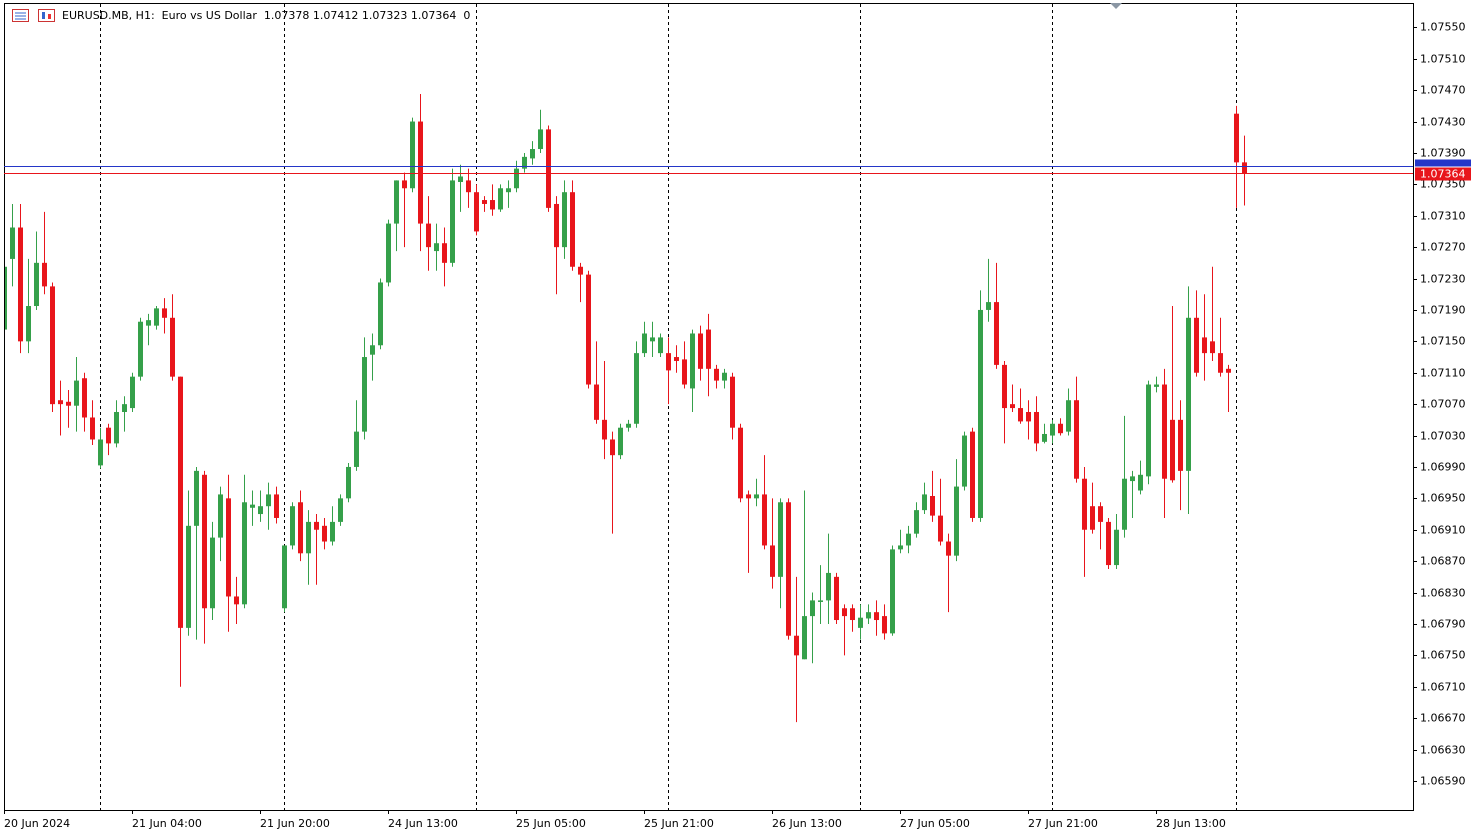 This screenshot has height=835, width=1475. What do you see at coordinates (1191, 823) in the screenshot?
I see `x-tick-label: 28 Jun 13:00` at bounding box center [1191, 823].